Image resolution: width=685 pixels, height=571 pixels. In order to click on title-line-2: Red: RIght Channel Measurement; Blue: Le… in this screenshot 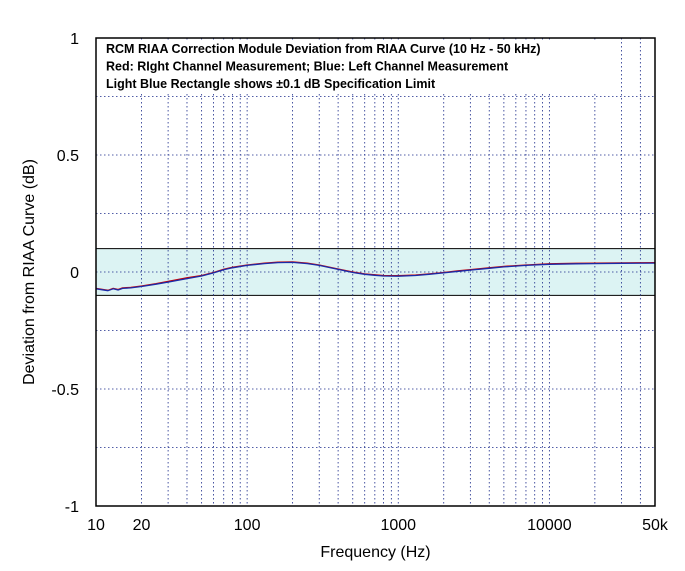, I will do `click(307, 67)`.